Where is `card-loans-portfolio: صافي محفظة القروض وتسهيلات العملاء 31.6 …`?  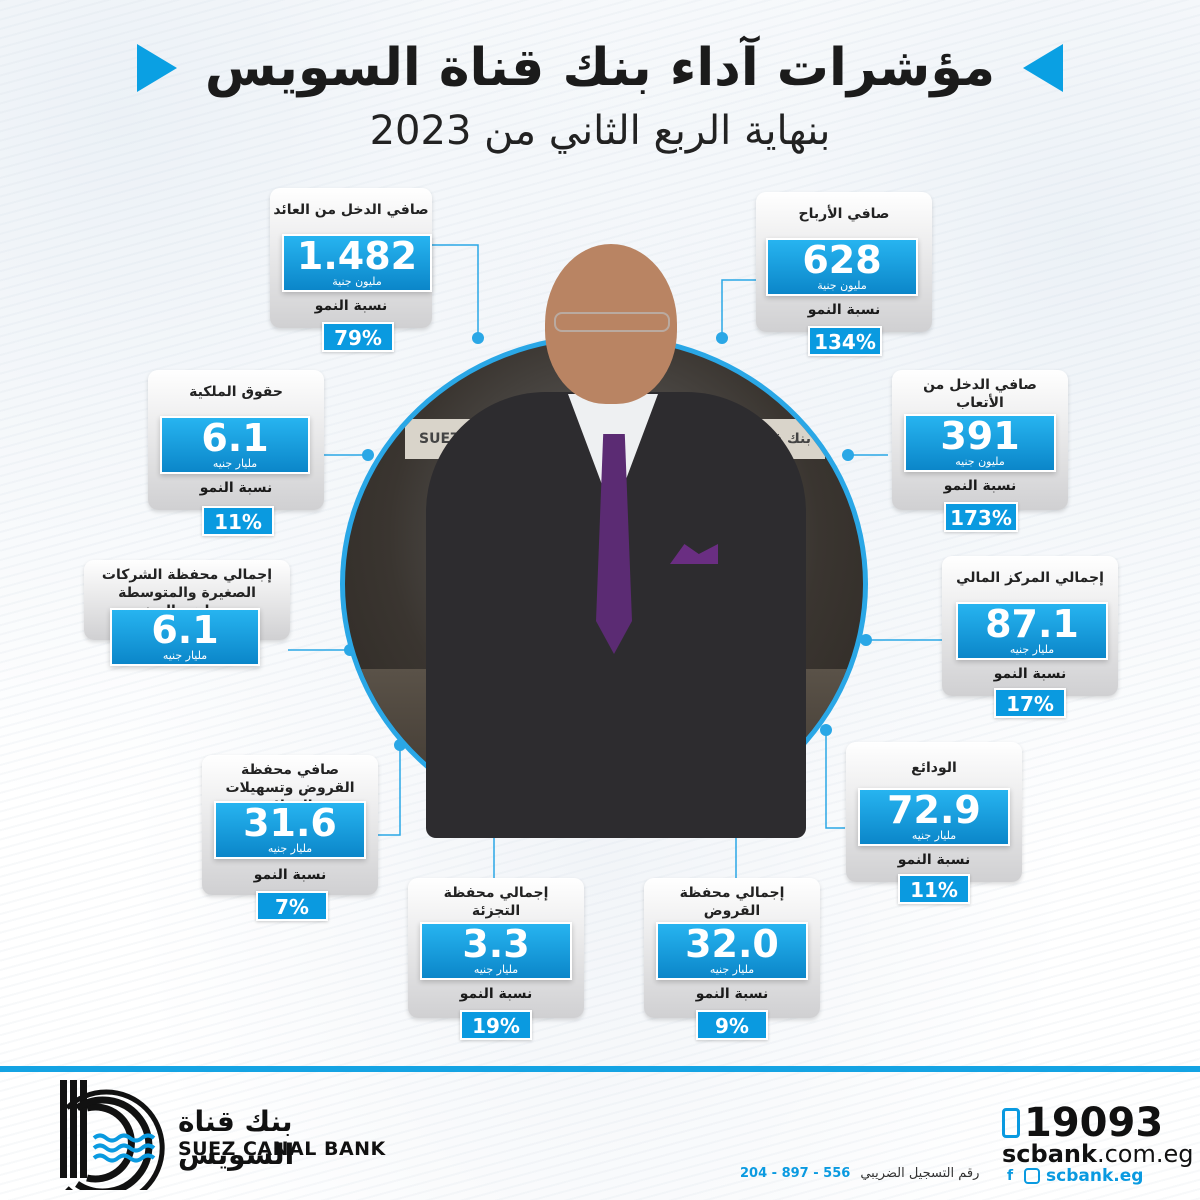 card-loans-portfolio: صافي محفظة القروض وتسهيلات العملاء 31.6 … is located at coordinates (290, 838).